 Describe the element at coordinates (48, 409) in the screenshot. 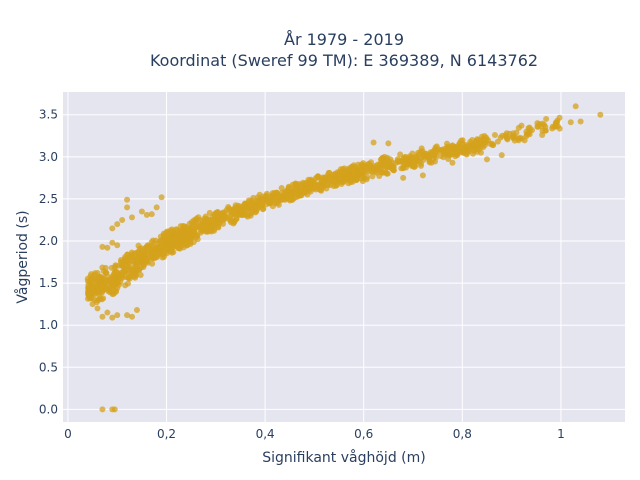

I see `y-tick-label: 0.0` at that location.